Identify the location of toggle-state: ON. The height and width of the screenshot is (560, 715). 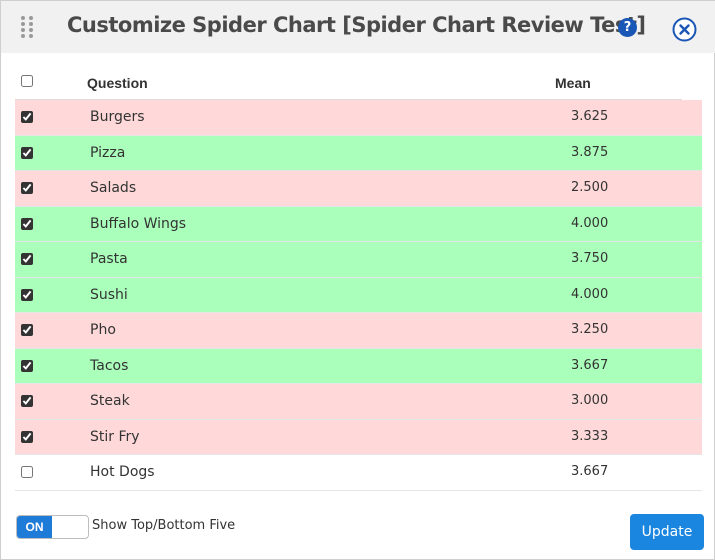
(34, 527).